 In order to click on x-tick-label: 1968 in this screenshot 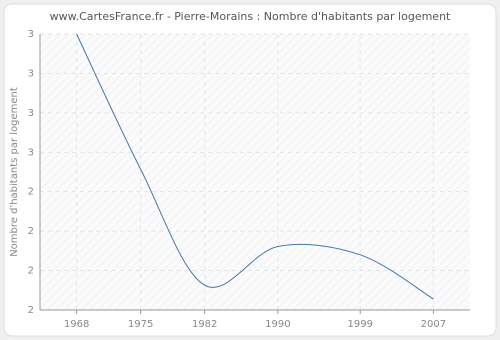, I will do `click(76, 324)`.